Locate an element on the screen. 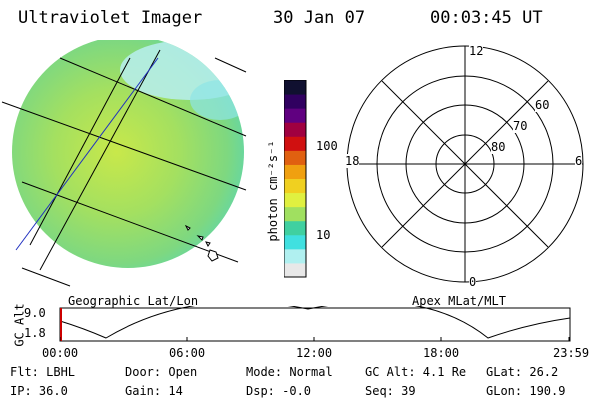 The image size is (600, 400). altitude-curve is located at coordinates (315, 322).